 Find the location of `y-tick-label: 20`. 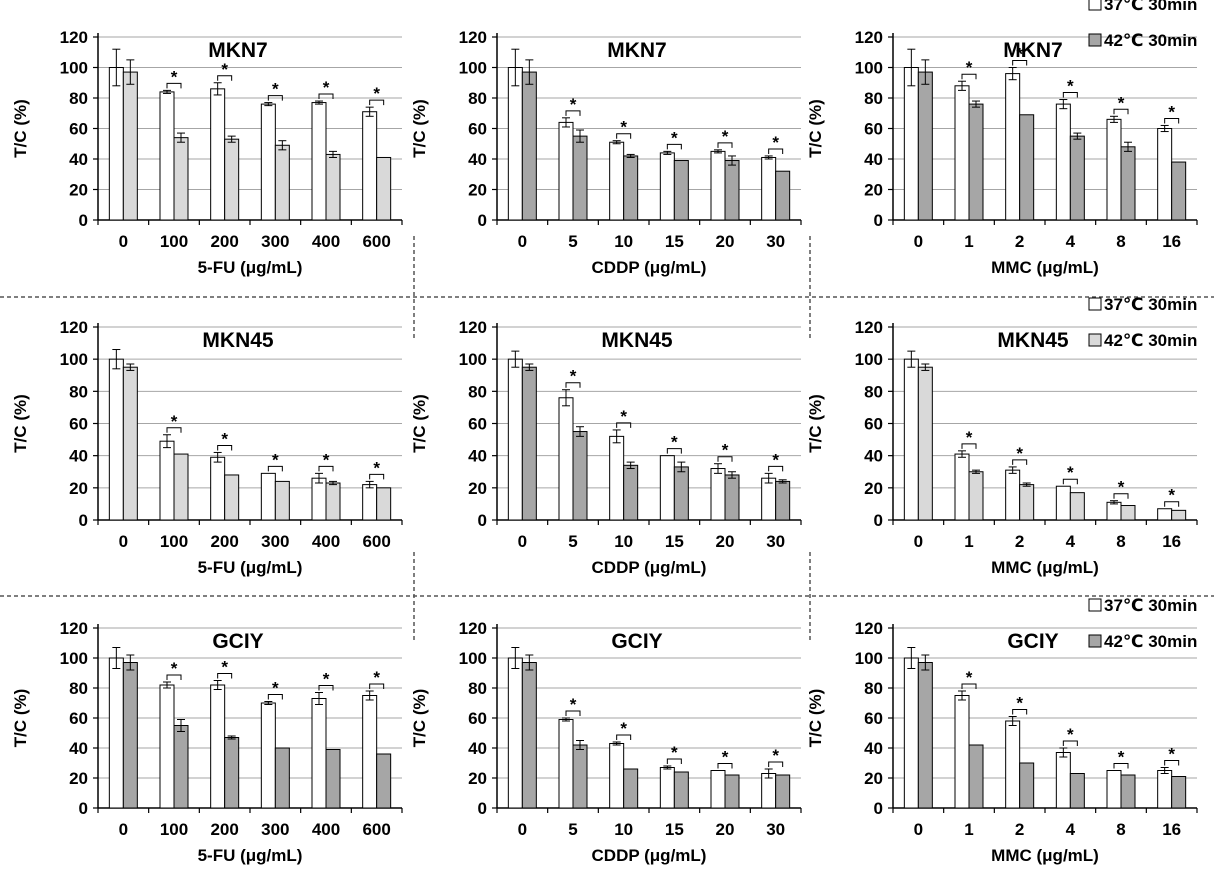

y-tick-label: 20 is located at coordinates (78, 190).